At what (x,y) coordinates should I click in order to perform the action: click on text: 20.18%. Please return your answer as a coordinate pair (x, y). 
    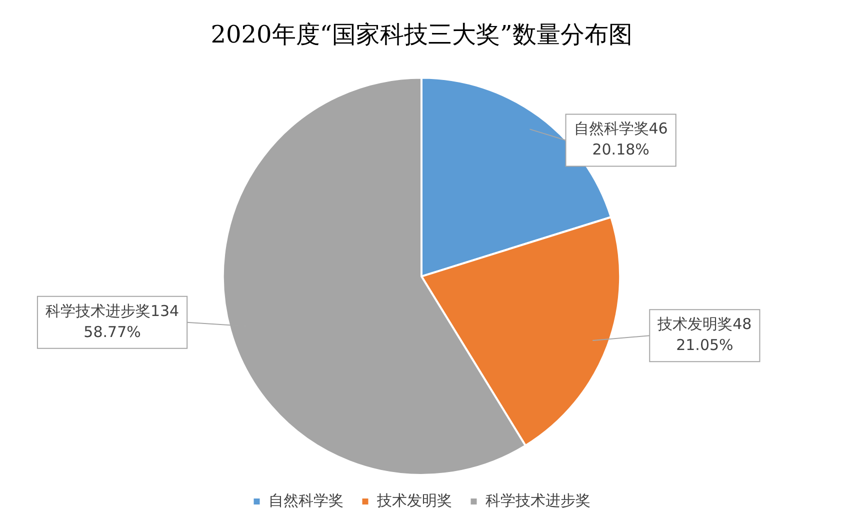
    Looking at the image, I should click on (621, 149).